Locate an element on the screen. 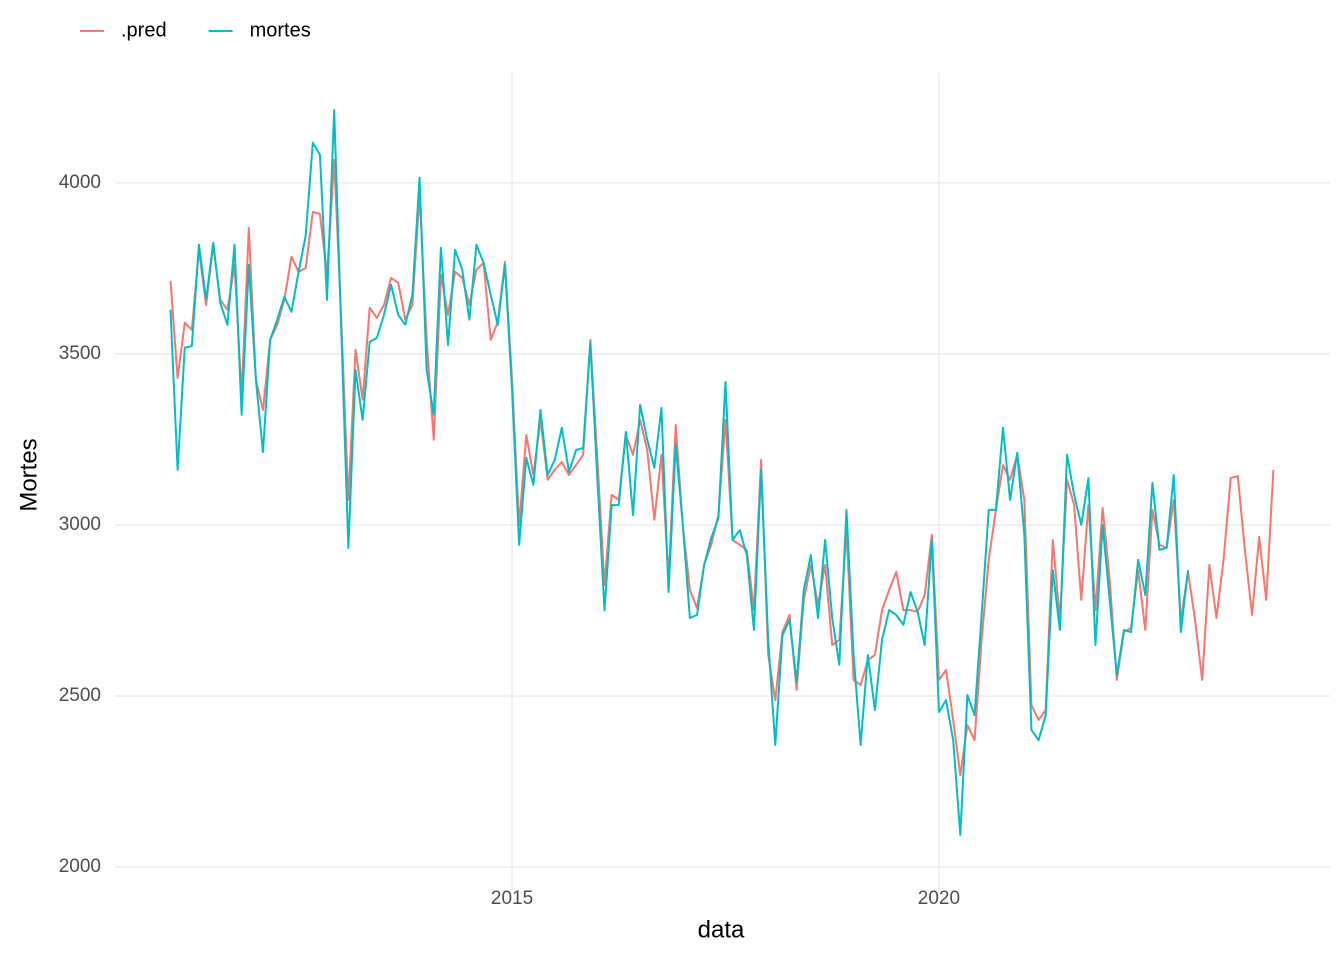  y-tick-label: 3000 is located at coordinates (80, 524).